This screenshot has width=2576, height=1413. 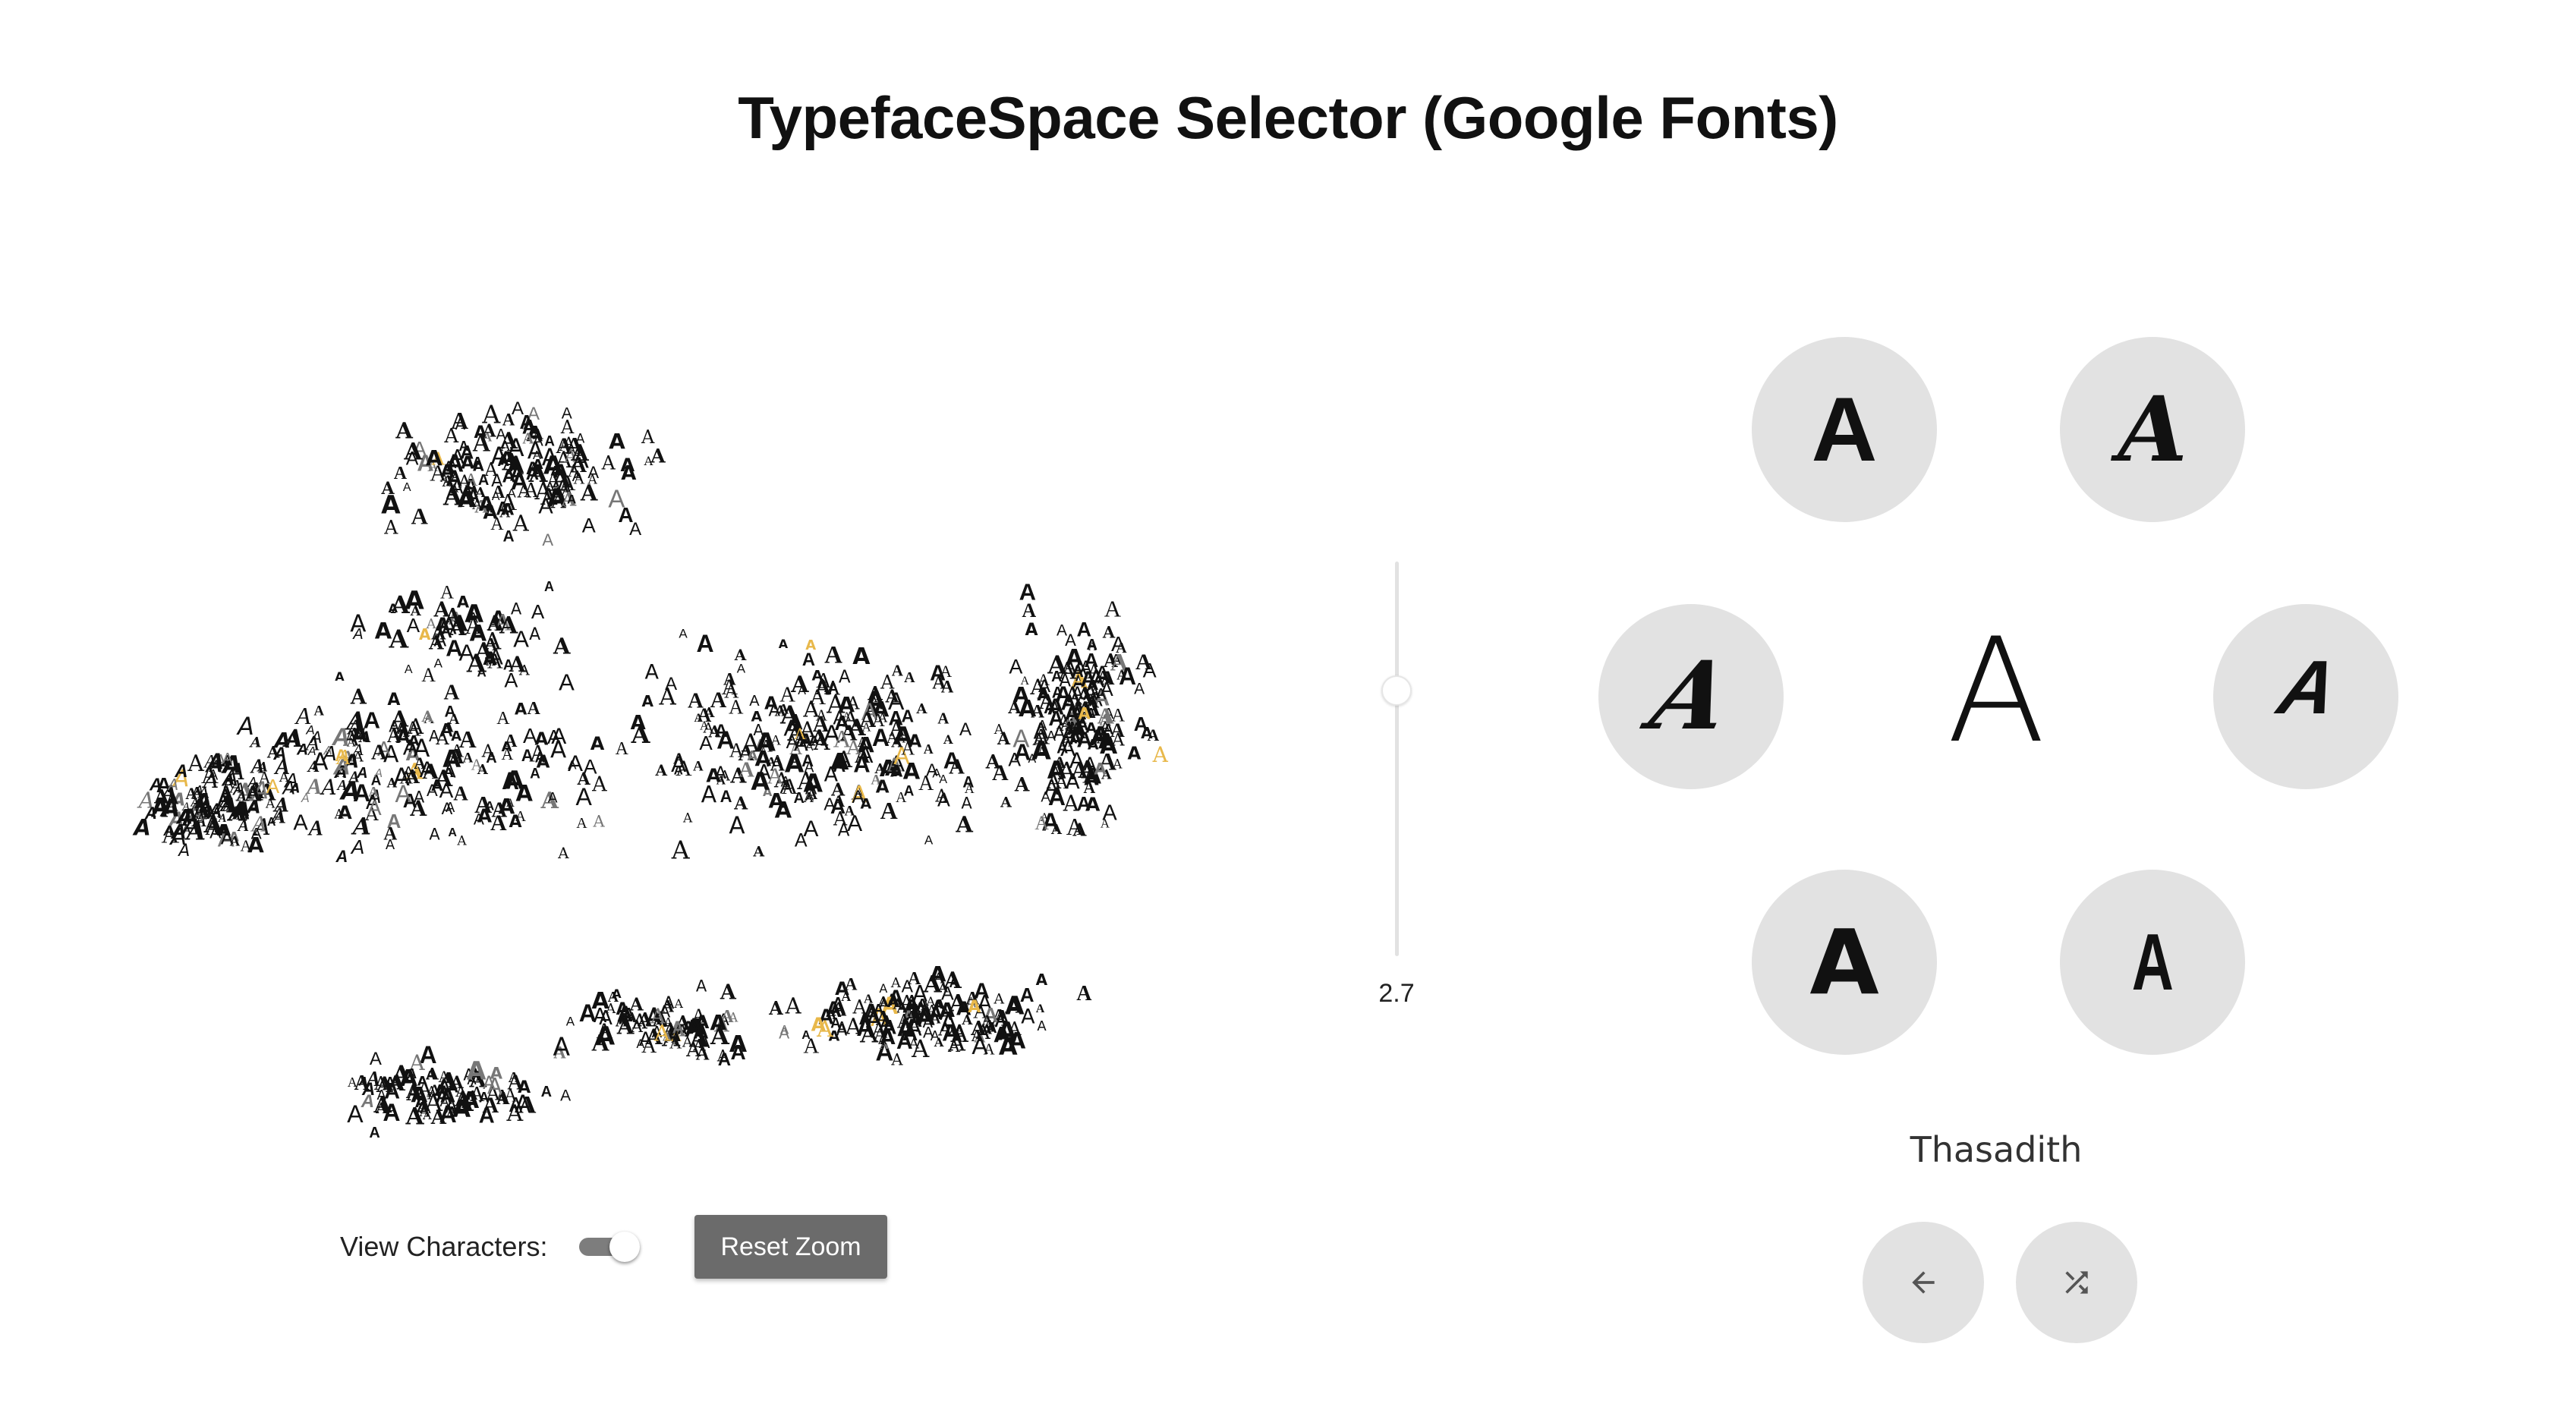 I want to click on neighbor-font-left: A, so click(x=1691, y=696).